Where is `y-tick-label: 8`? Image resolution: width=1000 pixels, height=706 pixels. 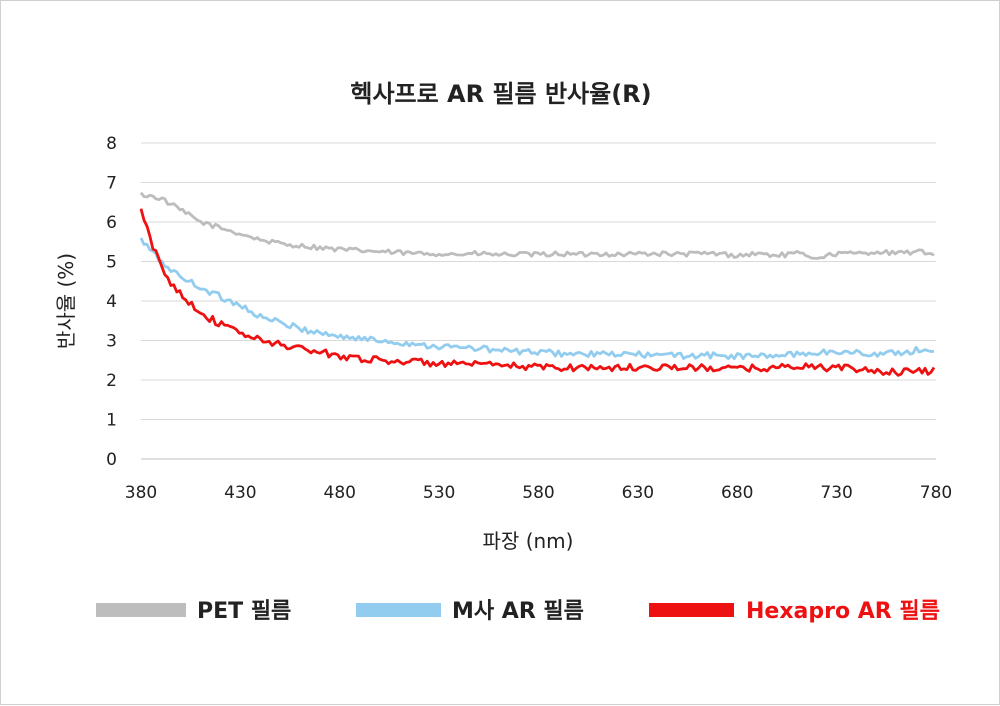 y-tick-label: 8 is located at coordinates (111, 144).